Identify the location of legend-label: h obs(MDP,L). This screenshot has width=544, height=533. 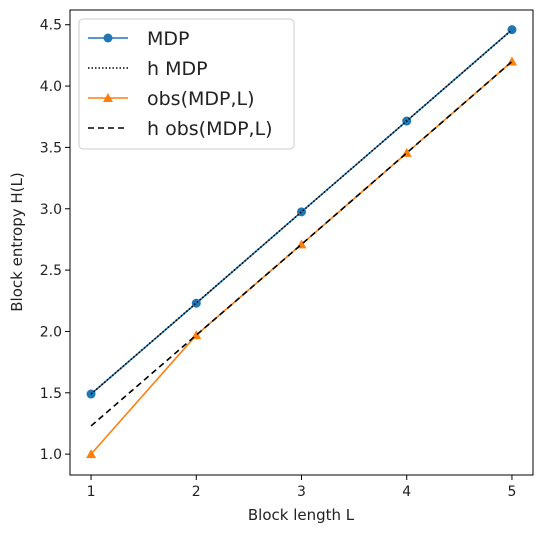
(210, 129).